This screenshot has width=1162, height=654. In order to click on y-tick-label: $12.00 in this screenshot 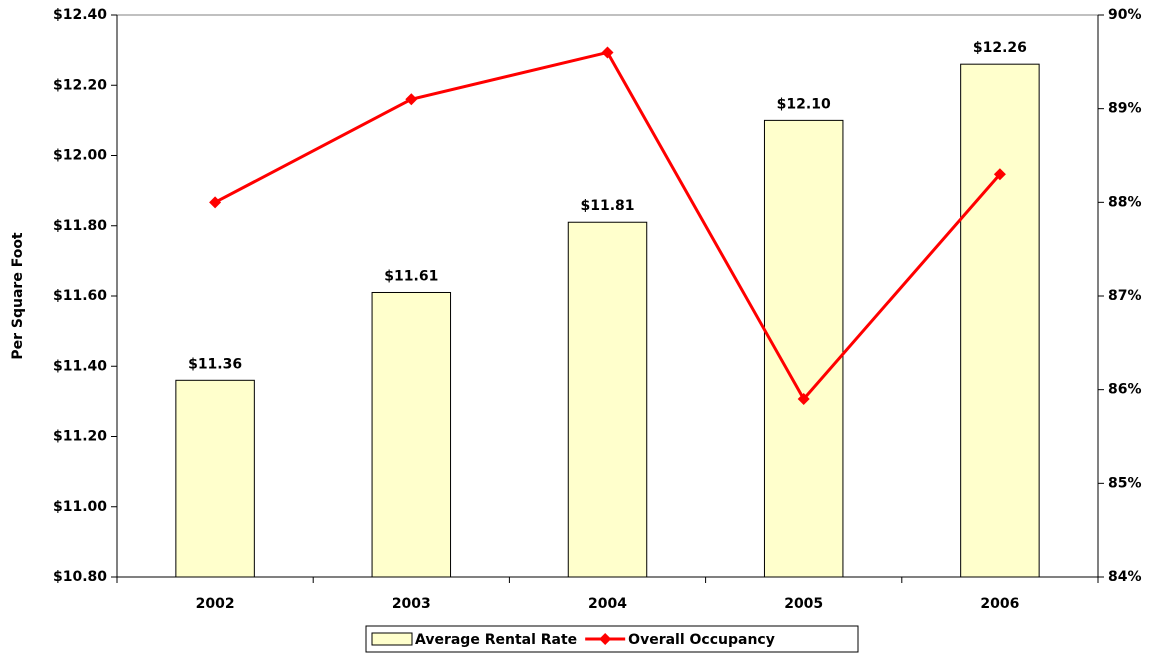, I will do `click(80, 156)`.